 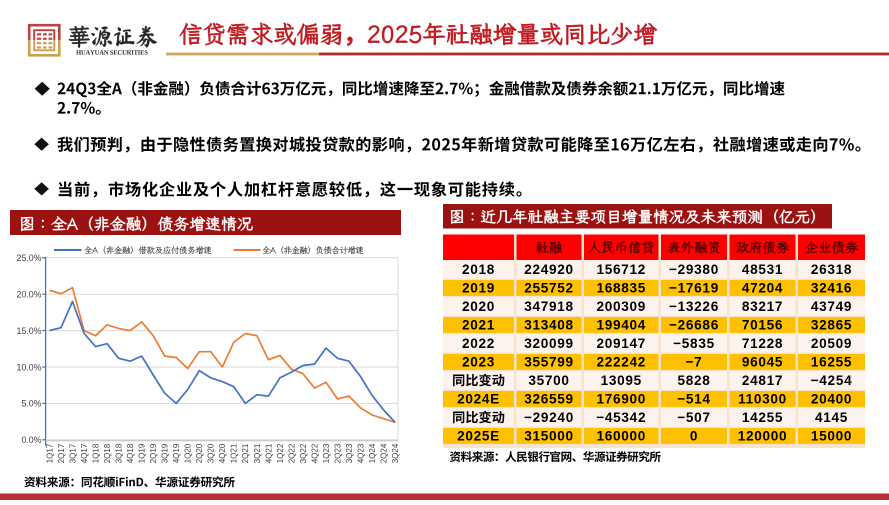 What do you see at coordinates (831, 288) in the screenshot?
I see `svg-text: 32416` at bounding box center [831, 288].